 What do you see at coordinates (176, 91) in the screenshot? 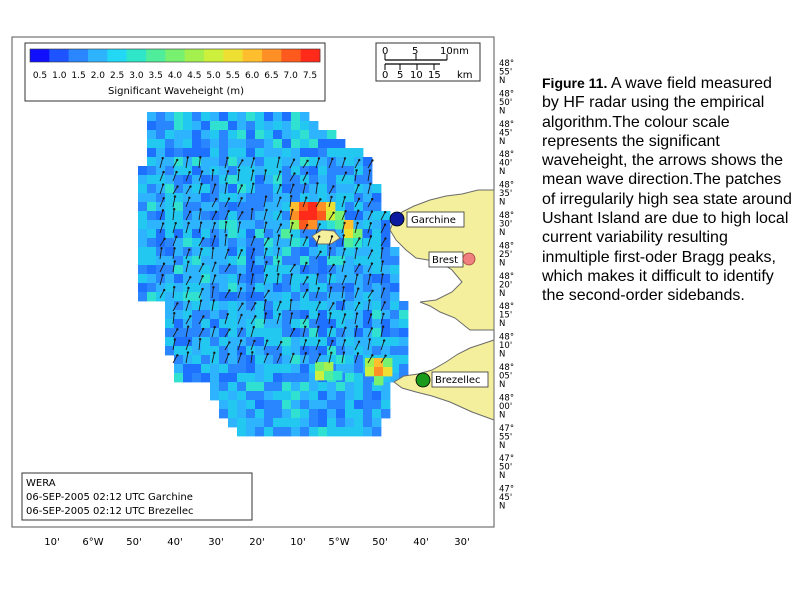
I see `colorbar-title: Significant Waveheight (m)` at bounding box center [176, 91].